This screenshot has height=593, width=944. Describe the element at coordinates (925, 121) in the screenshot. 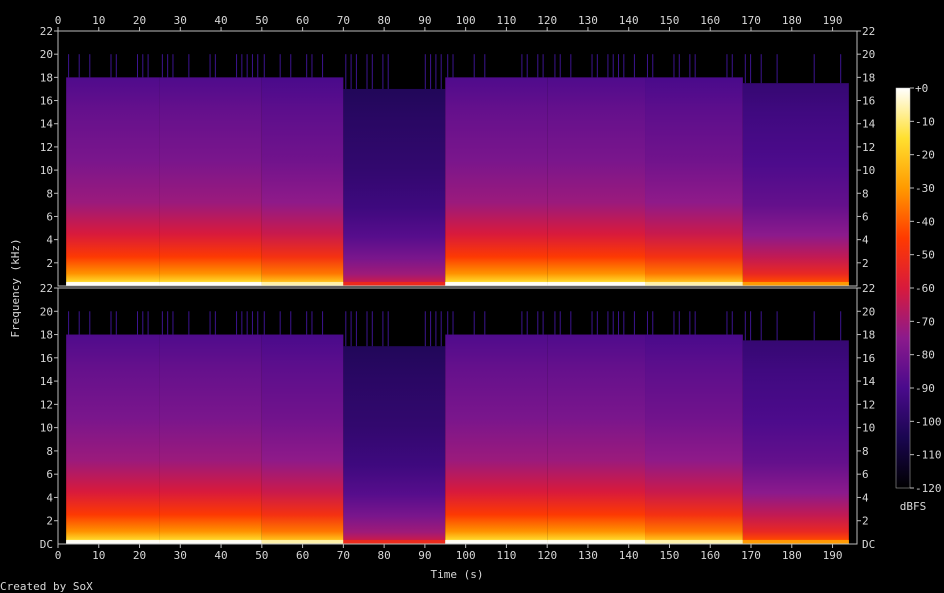

I see `colorbar-tick-label: -10` at that location.